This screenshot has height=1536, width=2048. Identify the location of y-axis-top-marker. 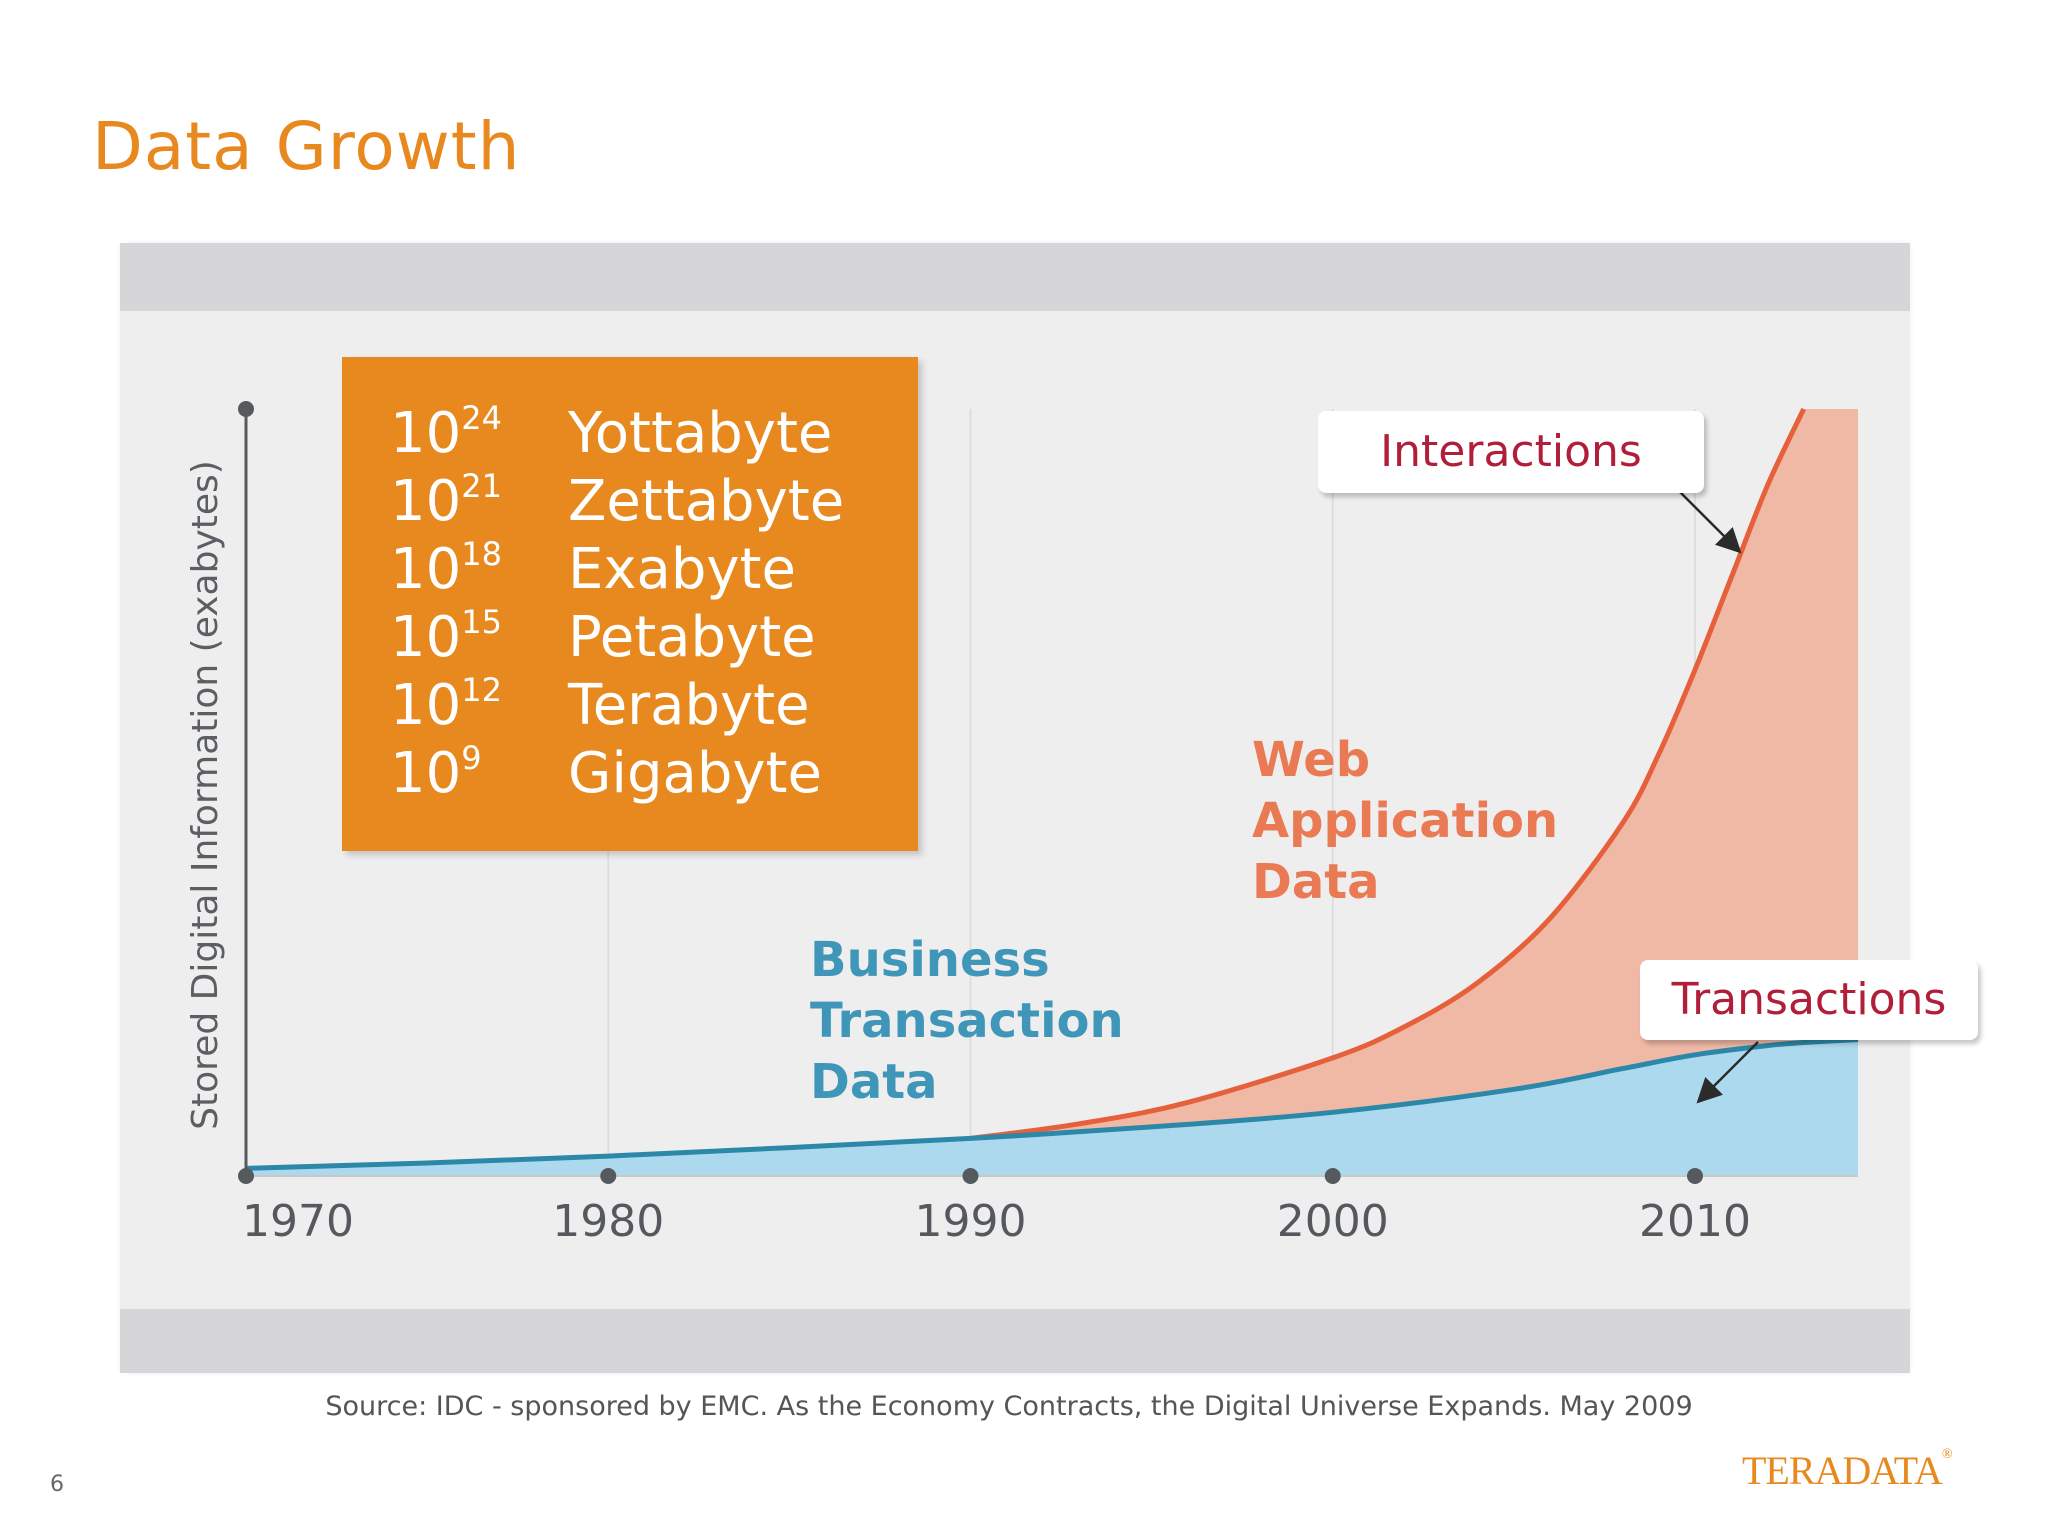
(246, 409).